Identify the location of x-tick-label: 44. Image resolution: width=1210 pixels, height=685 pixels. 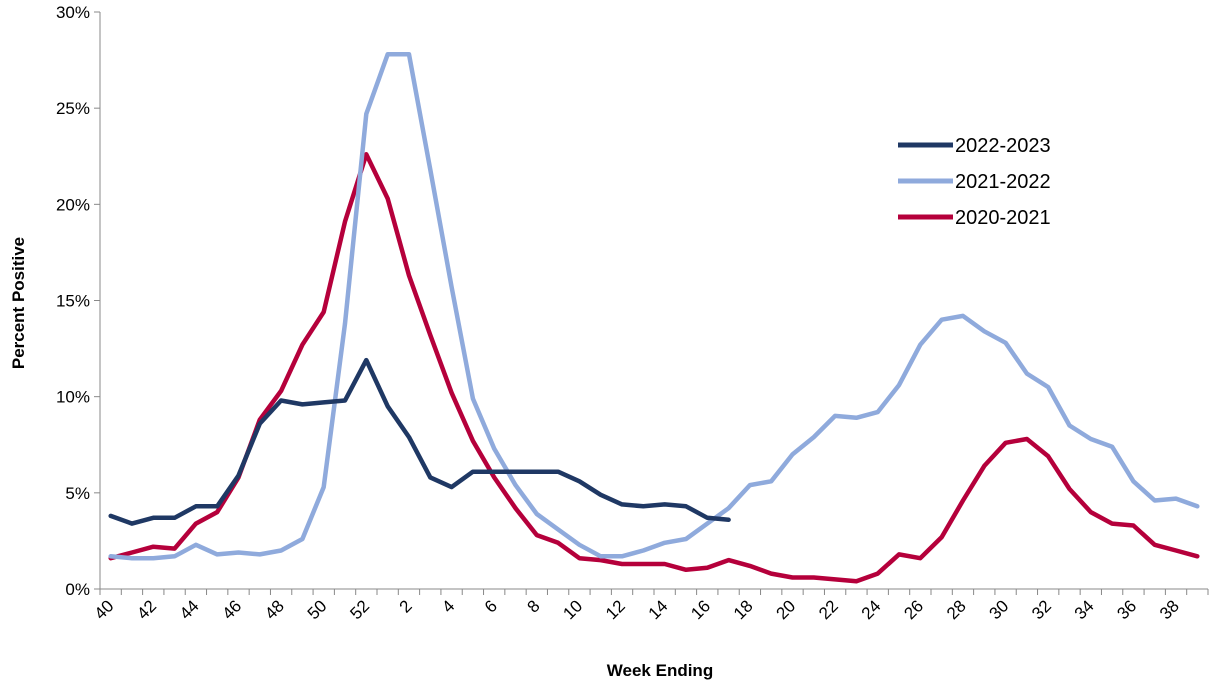
(189, 609).